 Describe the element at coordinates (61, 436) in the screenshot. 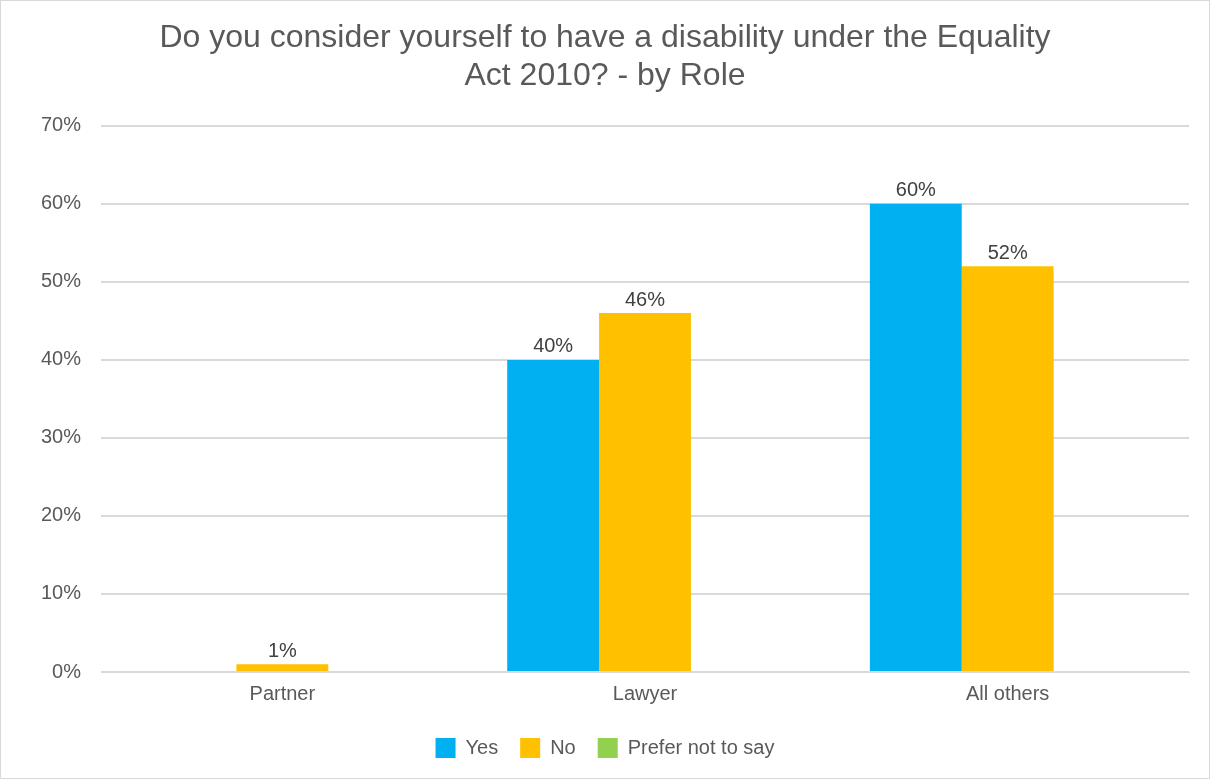

I see `y-tick-label: 30%` at that location.